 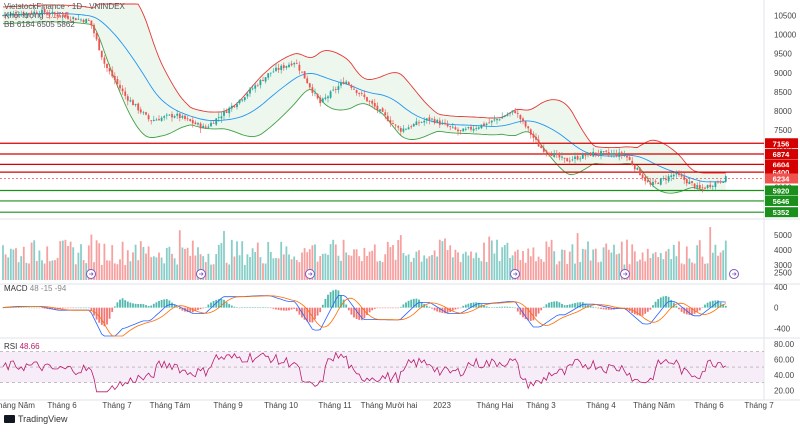 I want to click on tradingview-logo-icon, so click(x=9, y=419).